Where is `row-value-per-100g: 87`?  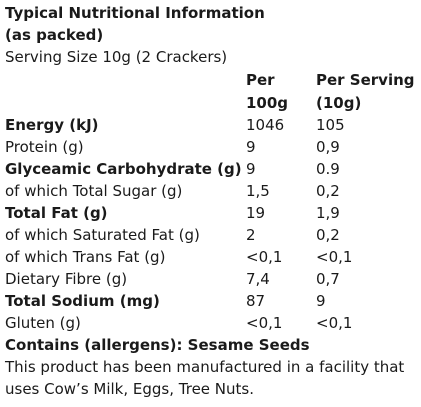 row-value-per-100g: 87 is located at coordinates (256, 301).